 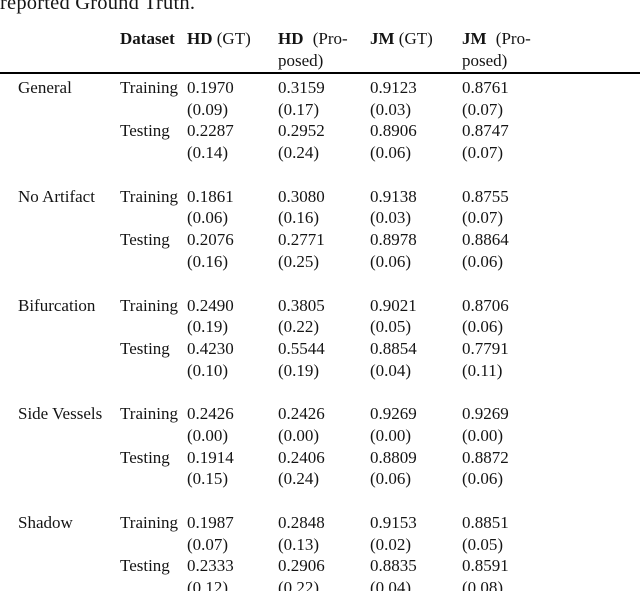 I want to click on metric-std: (0.15), so click(x=208, y=479).